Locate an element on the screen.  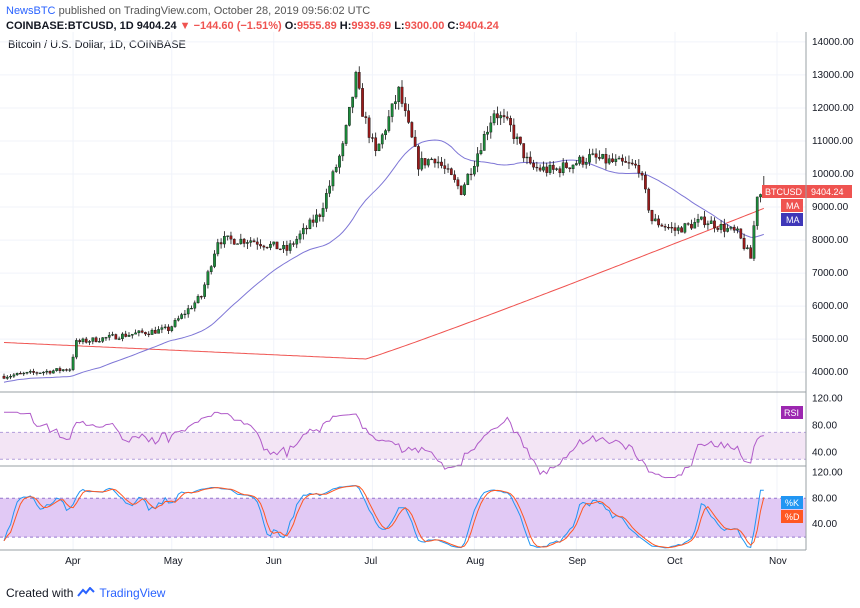
author-link: NewsBTC is located at coordinates (31, 11).